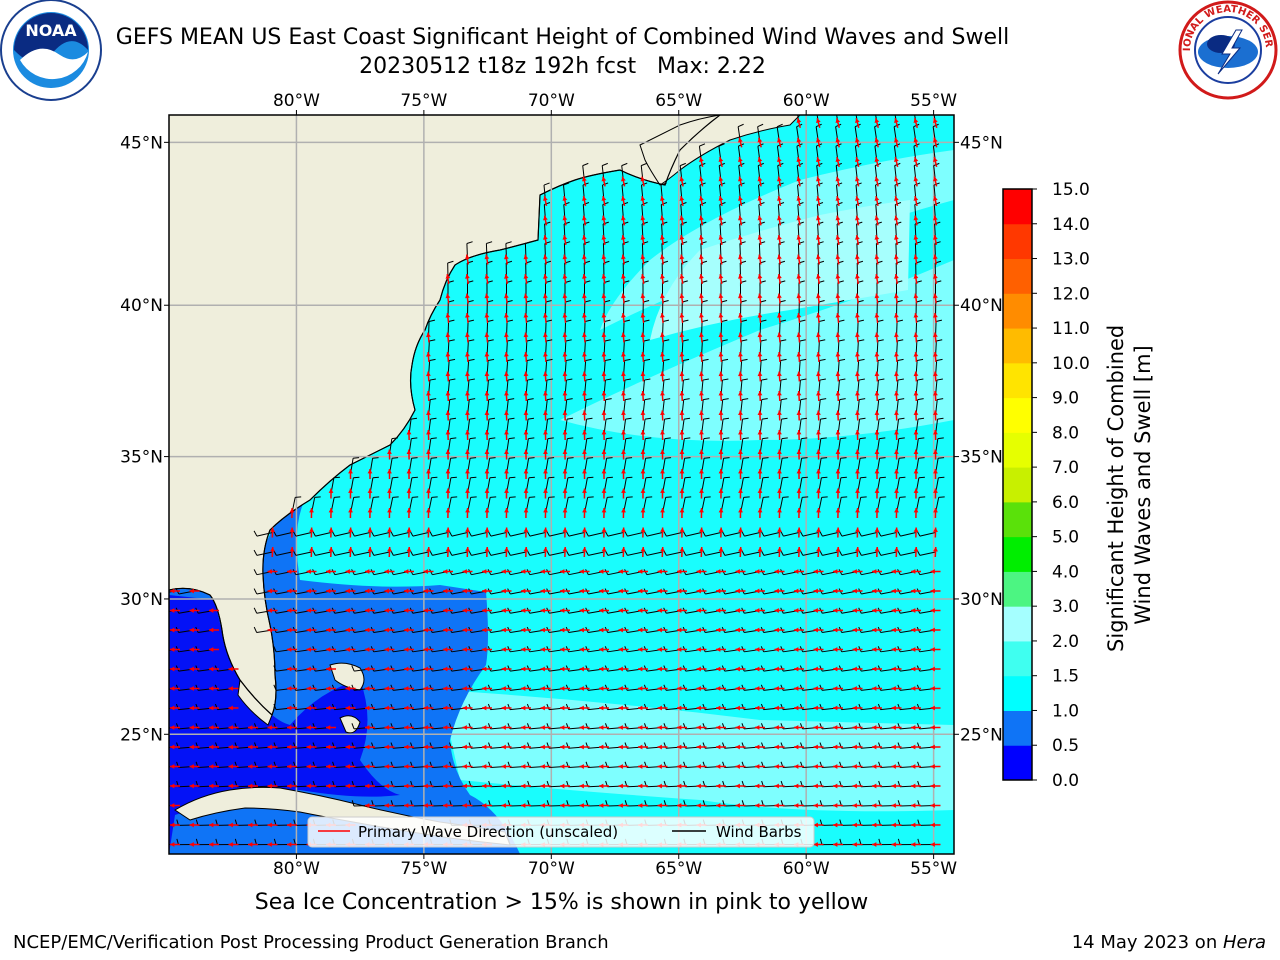 The width and height of the screenshot is (1280, 960). I want to click on lat-label-left: 40°N, so click(141, 306).